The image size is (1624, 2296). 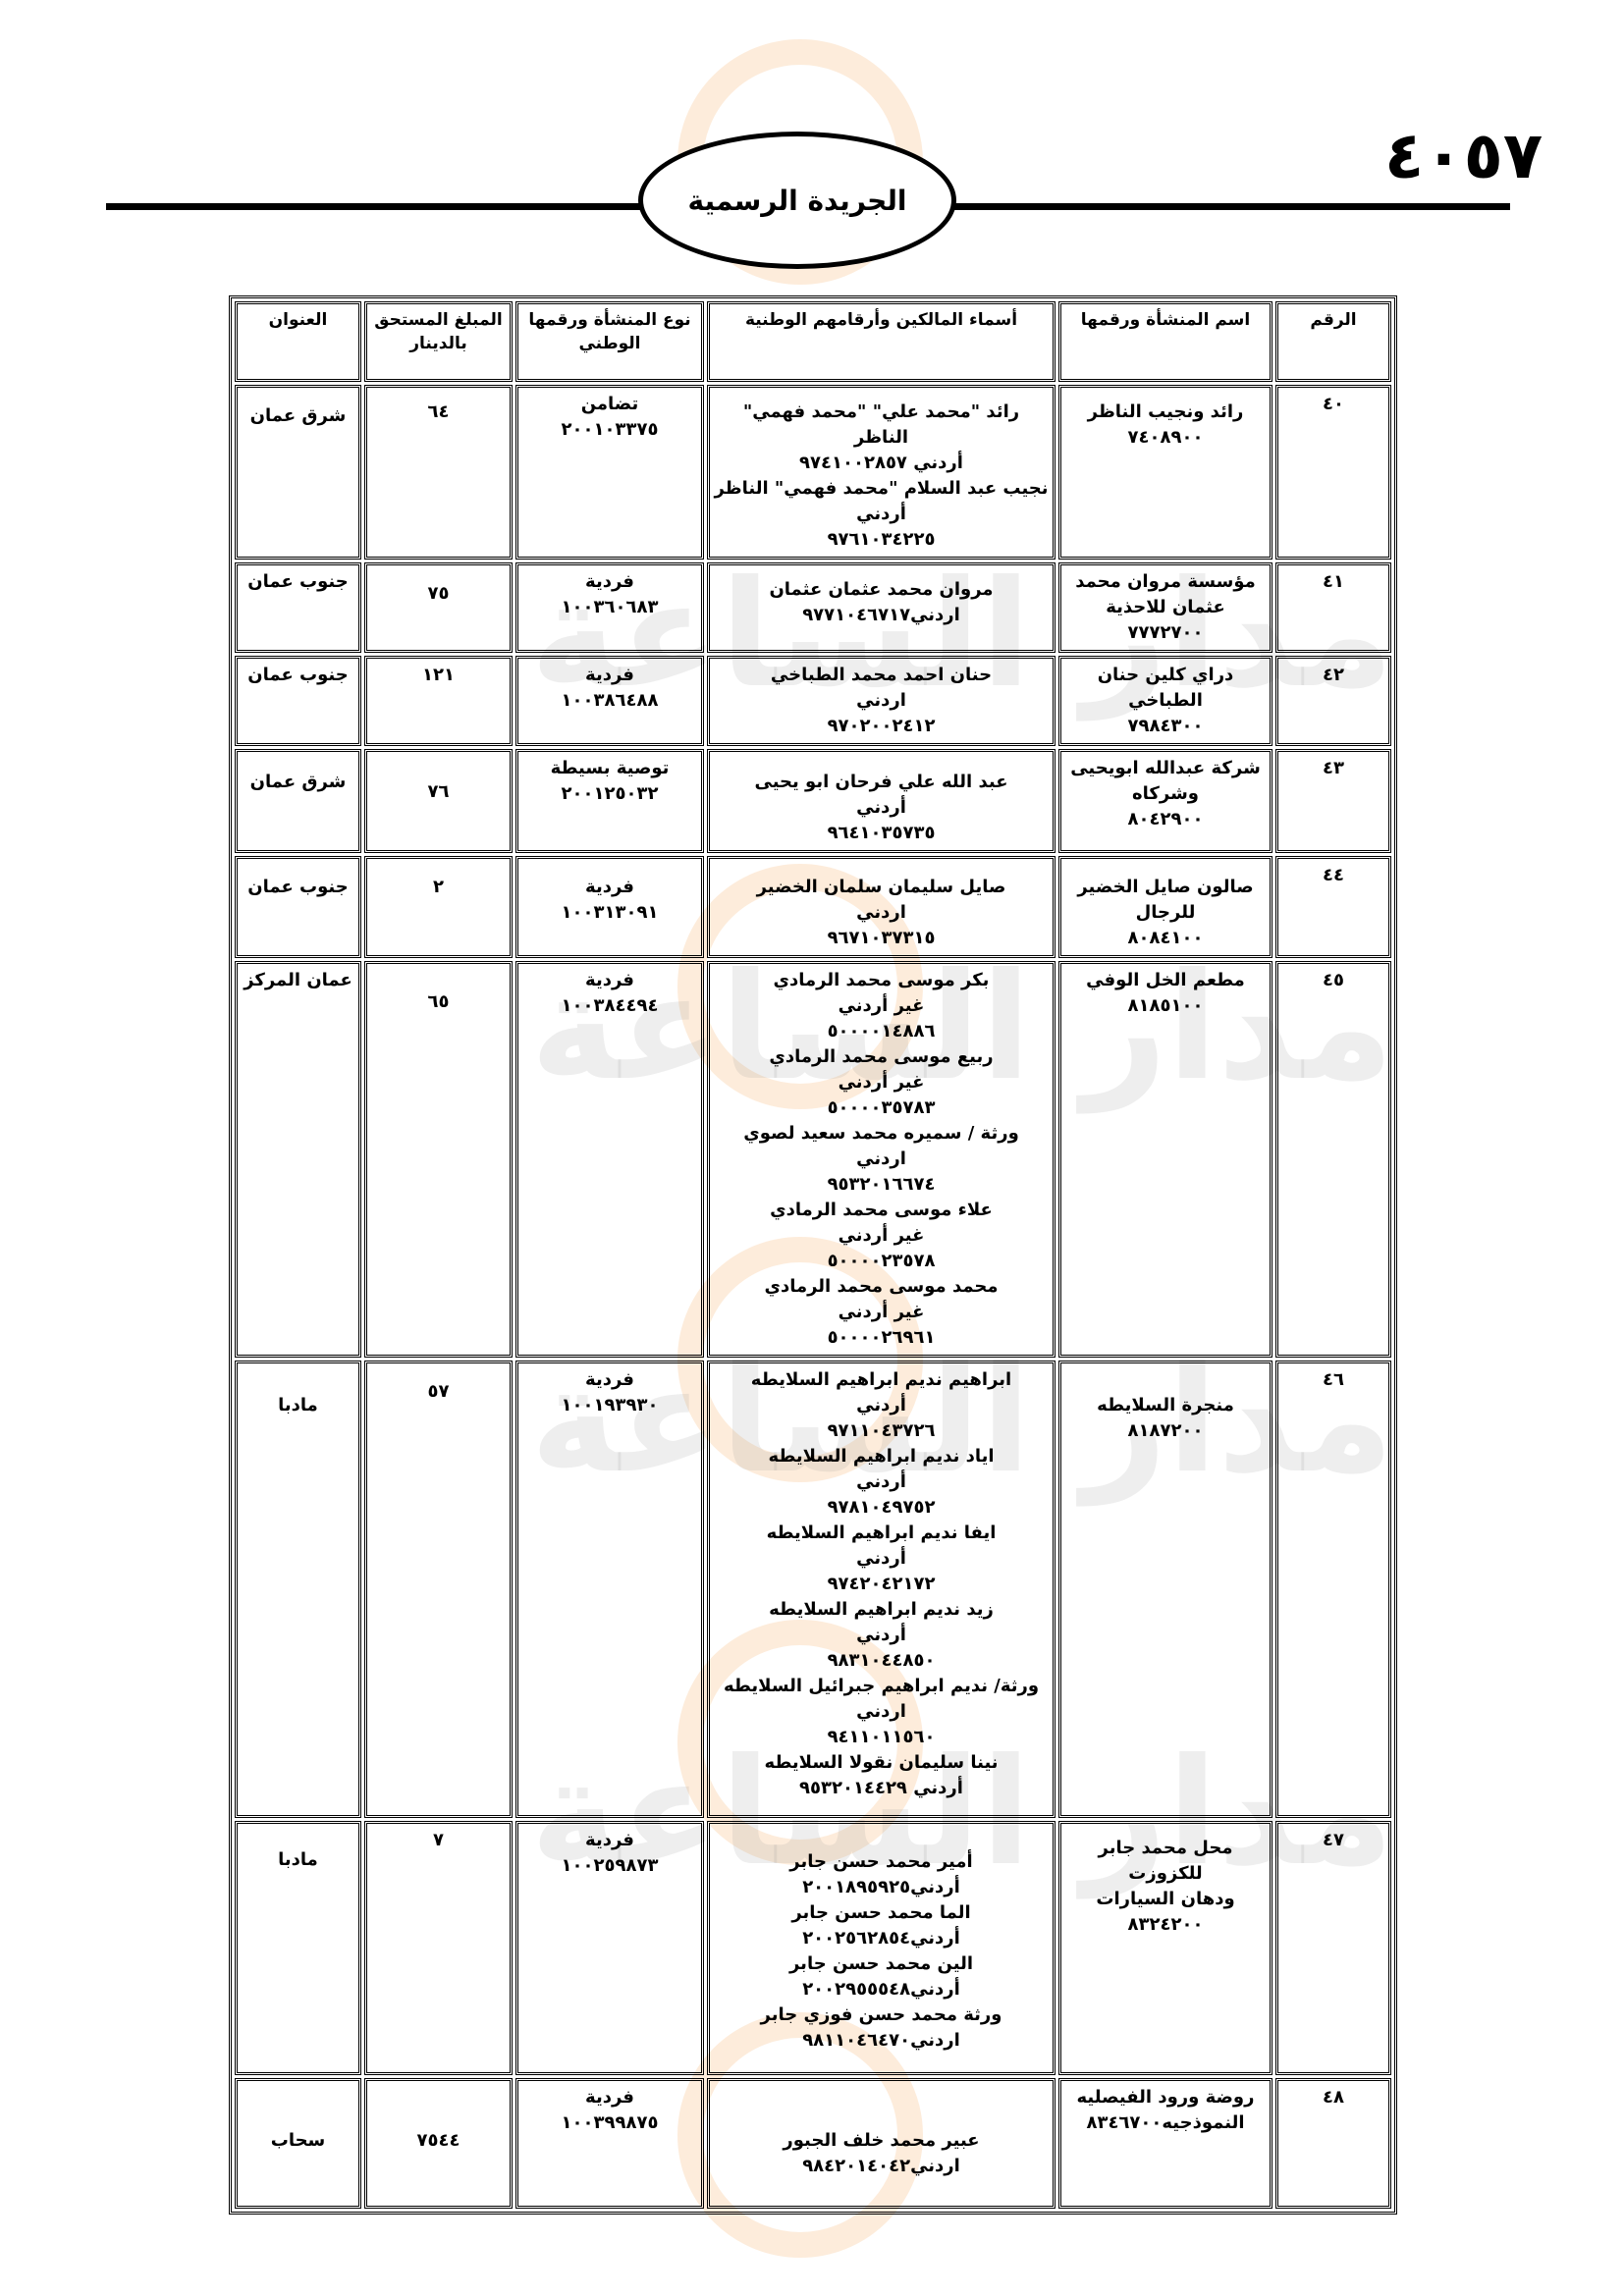 I want to click on owner-line: الما محمد حسن جابر, so click(x=881, y=1912).